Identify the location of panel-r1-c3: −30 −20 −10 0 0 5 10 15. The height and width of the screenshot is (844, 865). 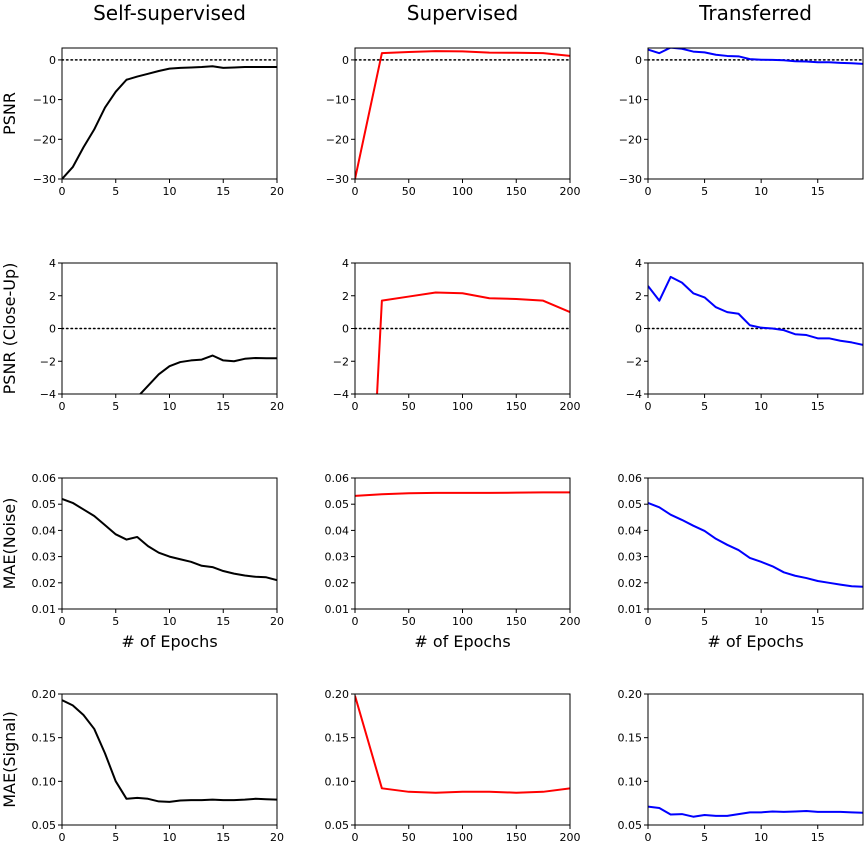
(741, 122).